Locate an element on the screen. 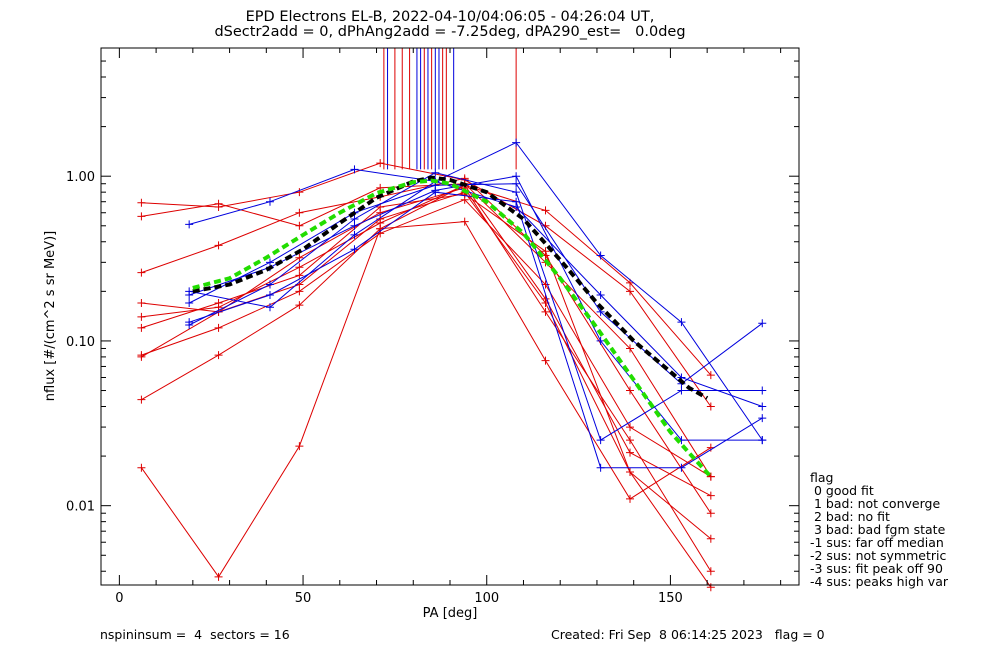 The width and height of the screenshot is (1000, 650). y-tick-label: 1.00 is located at coordinates (80, 177).